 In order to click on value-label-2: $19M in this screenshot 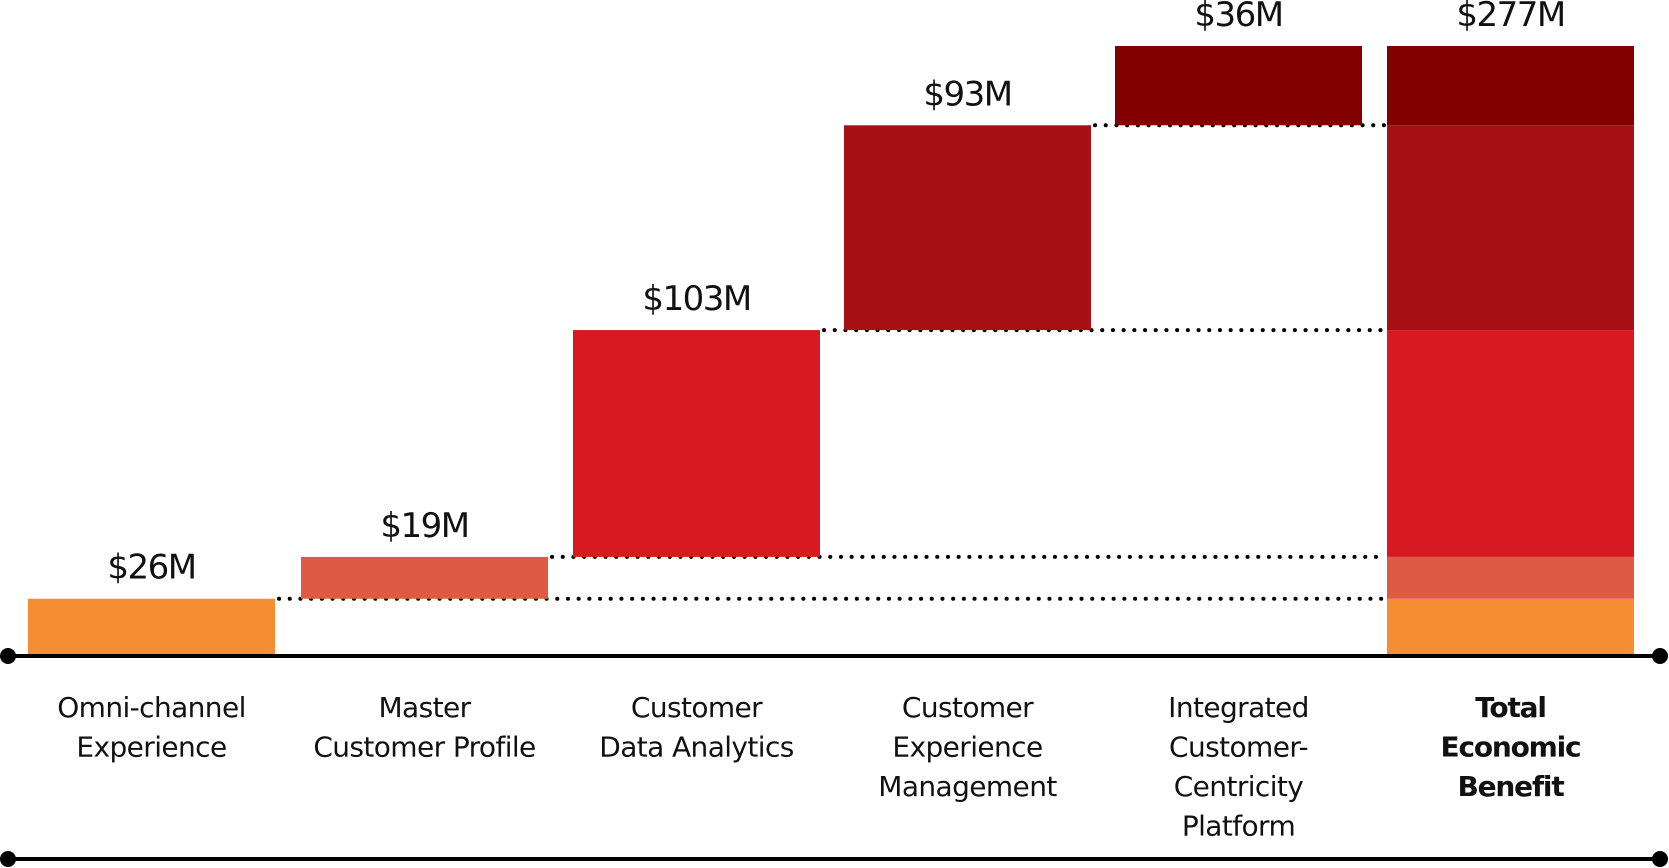, I will do `click(424, 526)`.